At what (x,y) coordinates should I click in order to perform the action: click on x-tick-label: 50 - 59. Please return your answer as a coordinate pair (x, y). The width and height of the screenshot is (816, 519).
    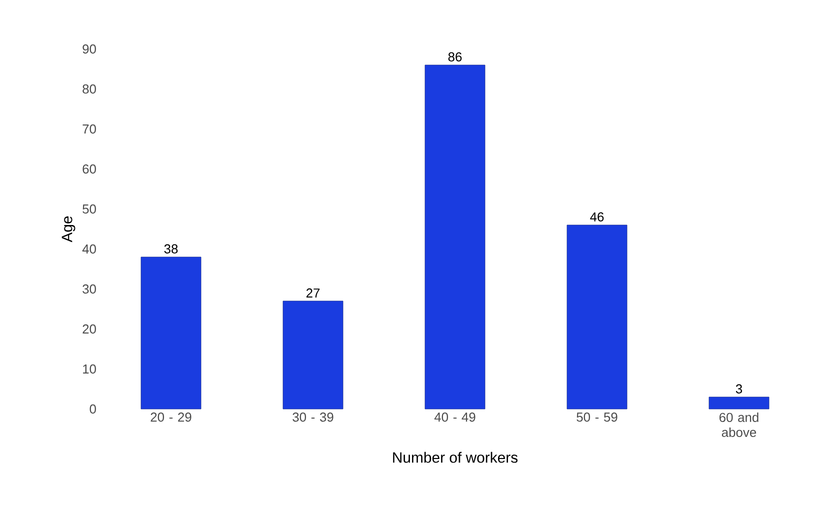
    Looking at the image, I should click on (597, 417).